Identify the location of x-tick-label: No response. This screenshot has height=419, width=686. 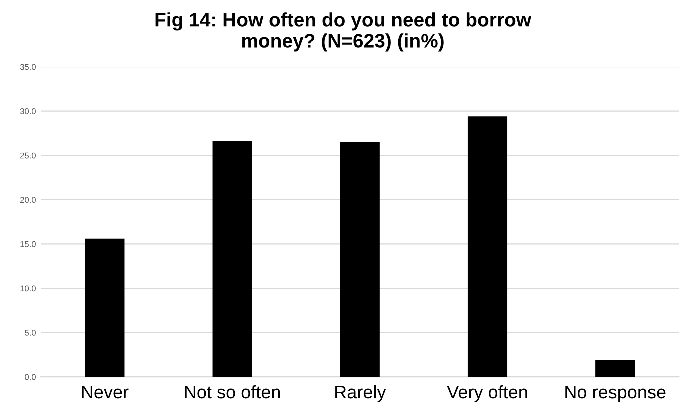
(616, 394).